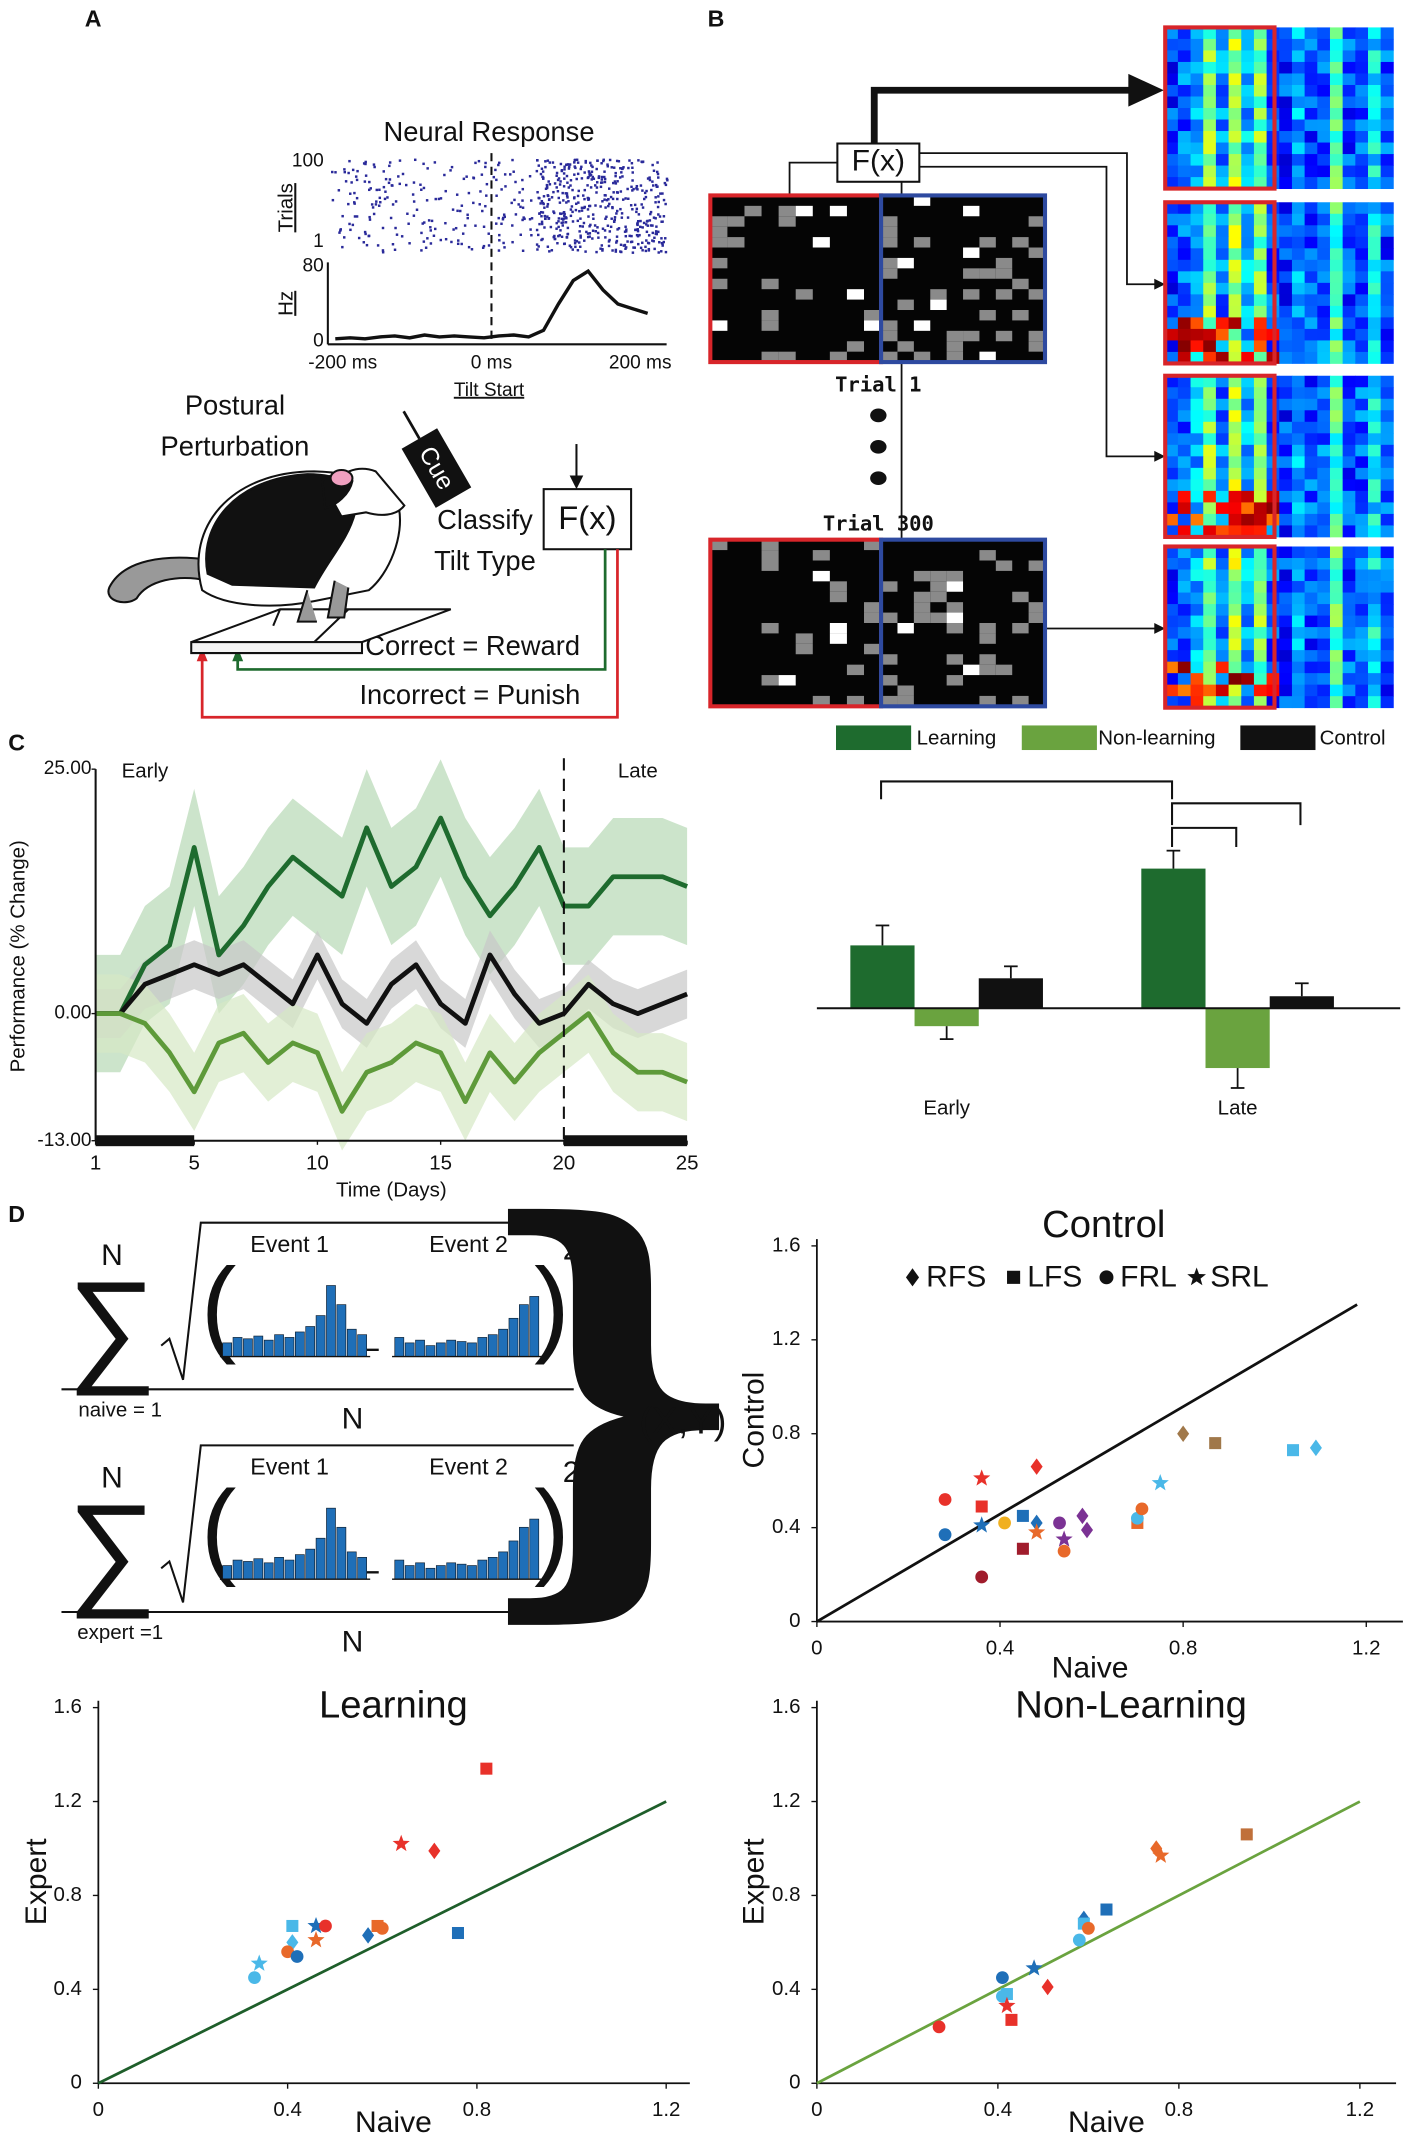 The width and height of the screenshot is (1407, 2138). What do you see at coordinates (563, 1162) in the screenshot?
I see `x-tick-label: 20` at bounding box center [563, 1162].